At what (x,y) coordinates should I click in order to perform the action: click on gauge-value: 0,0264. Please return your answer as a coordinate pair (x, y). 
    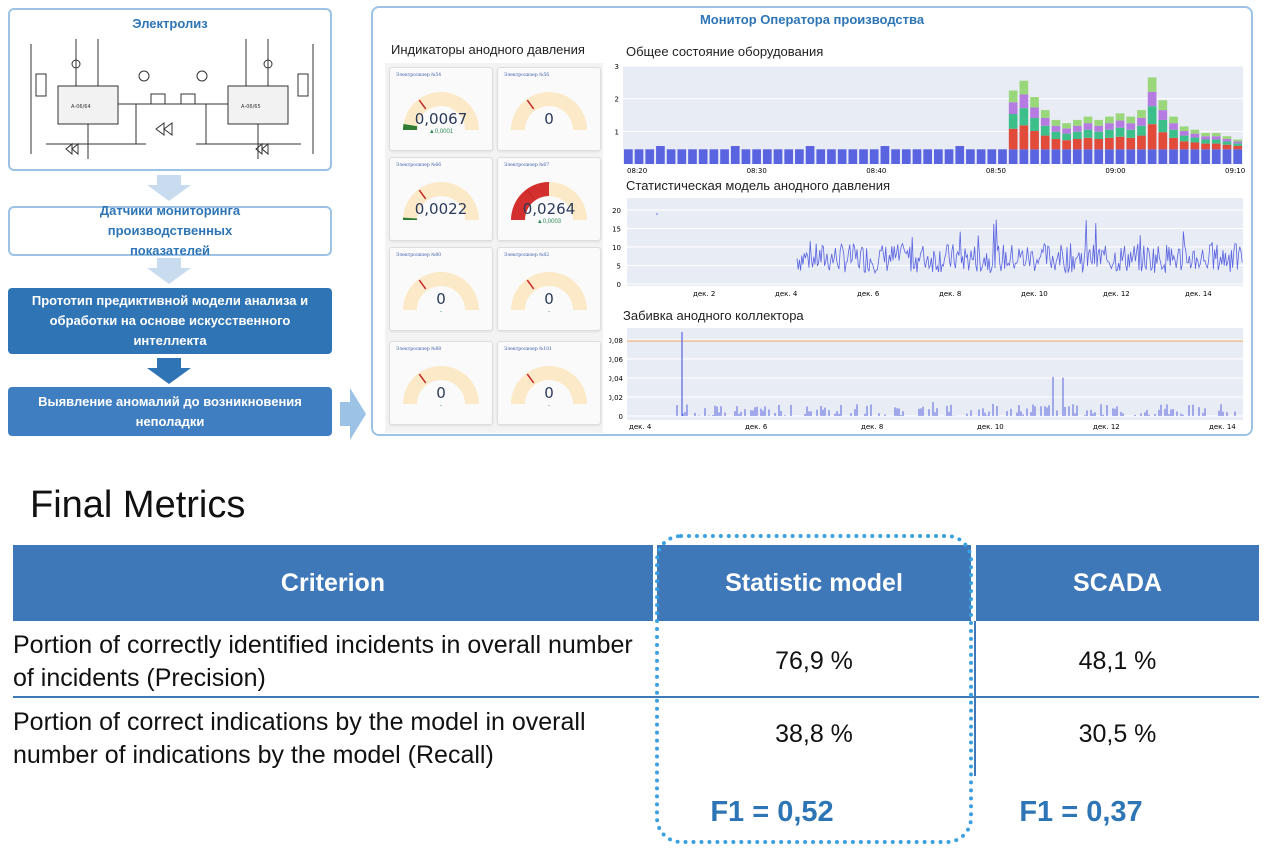
    Looking at the image, I should click on (549, 209).